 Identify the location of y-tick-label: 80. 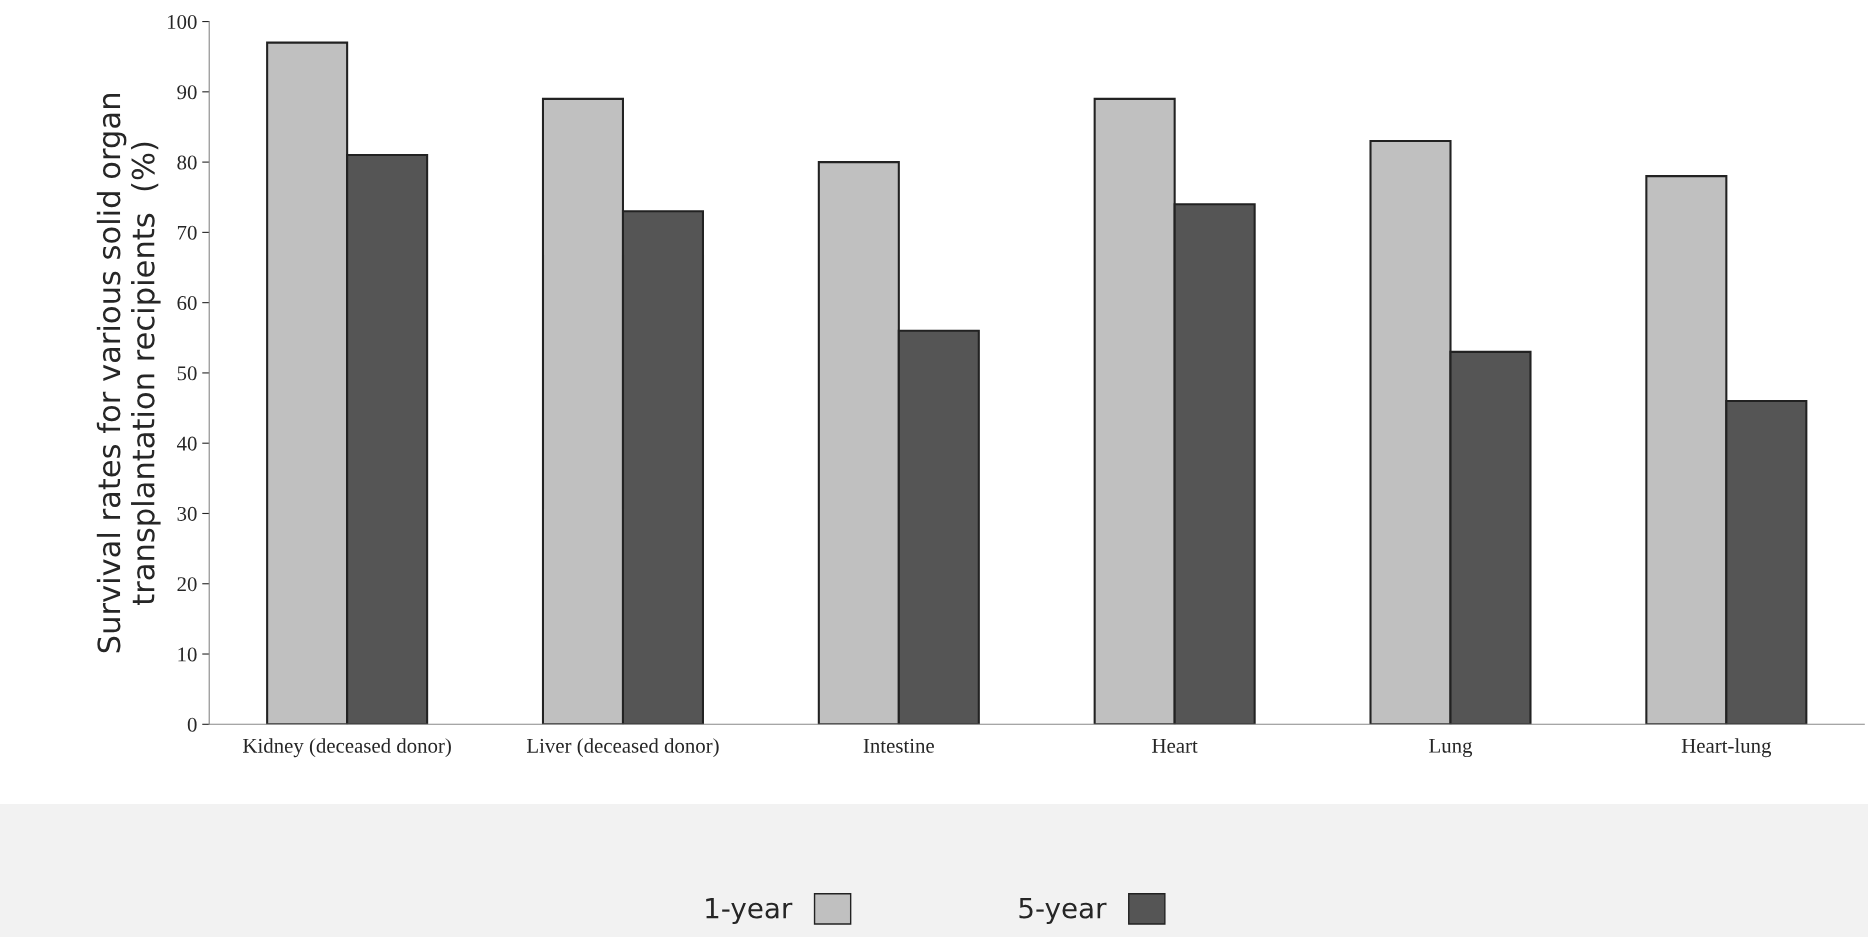
(187, 162).